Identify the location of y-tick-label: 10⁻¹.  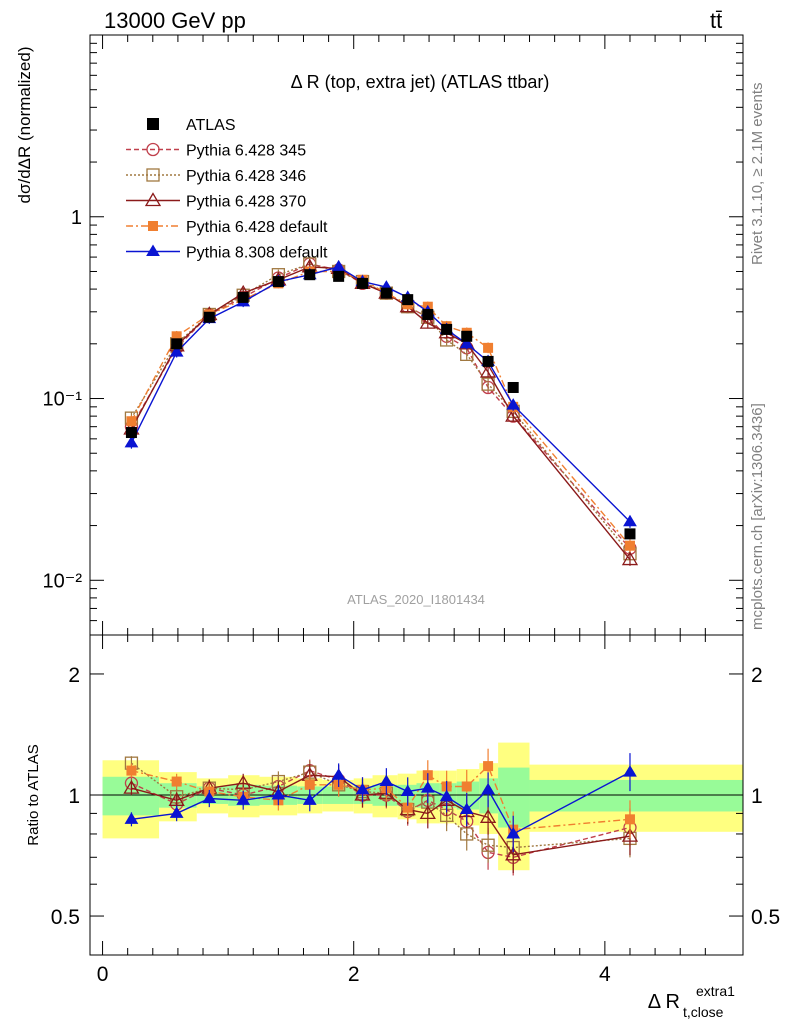
(63, 400).